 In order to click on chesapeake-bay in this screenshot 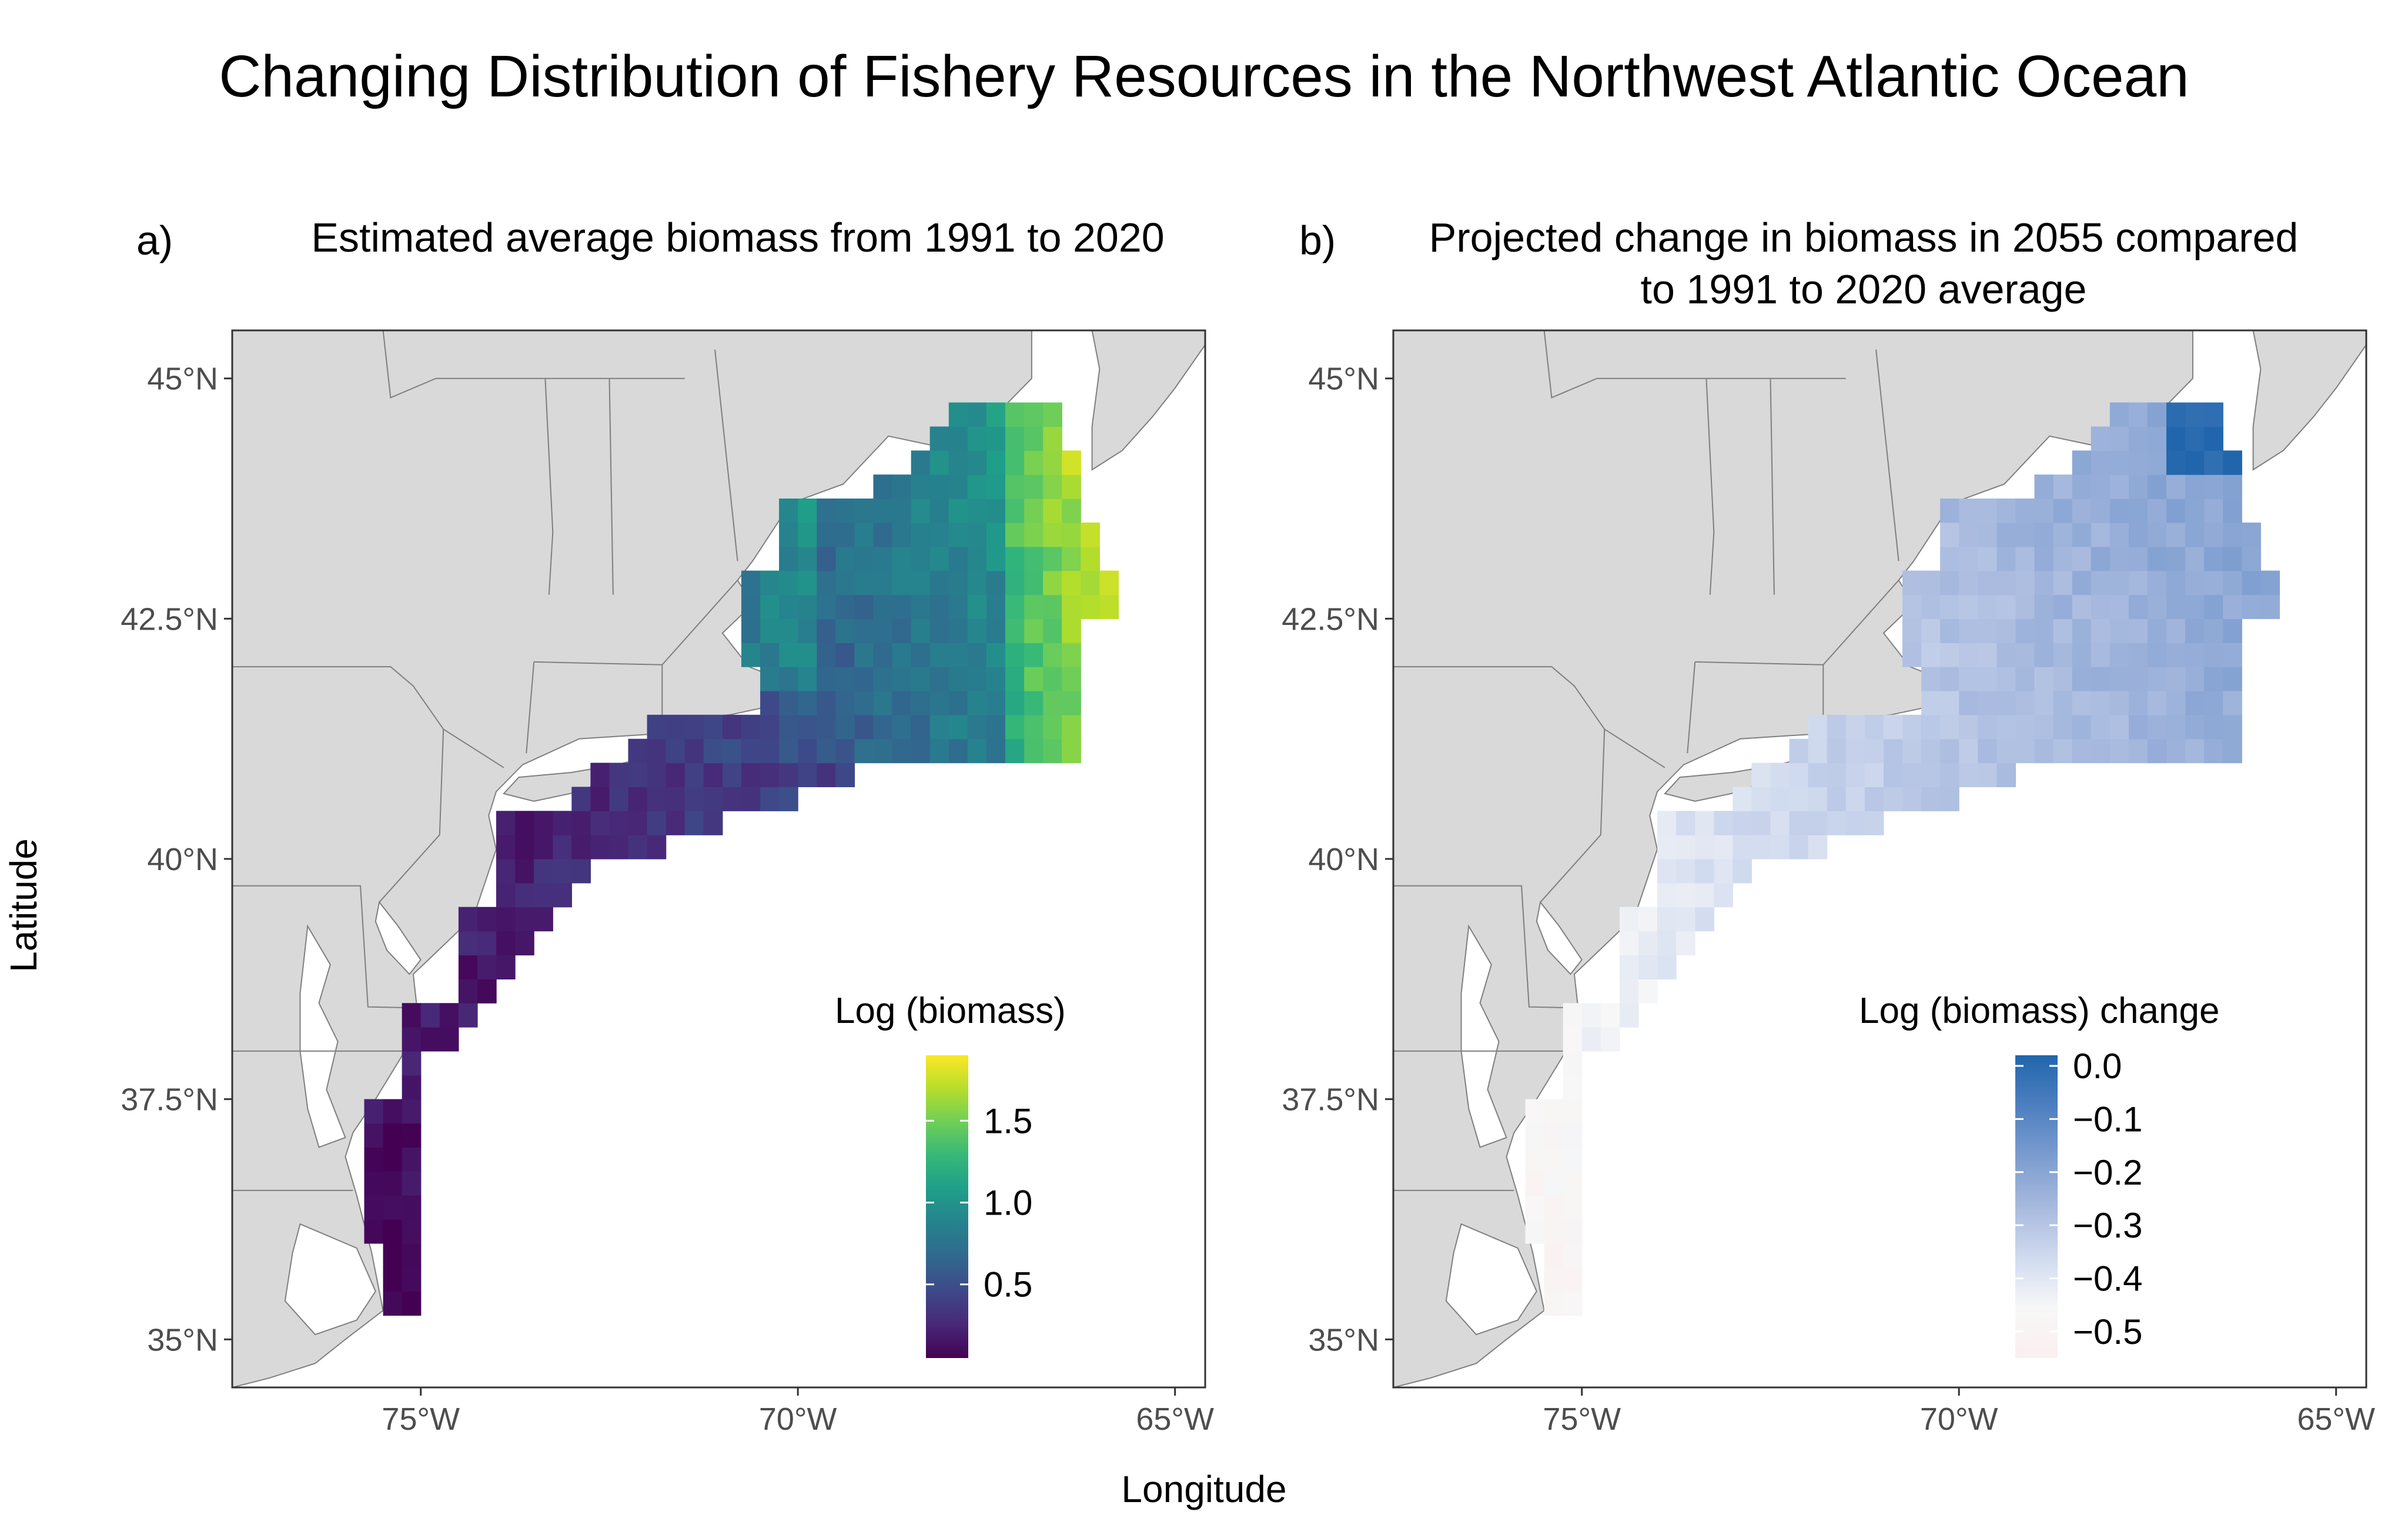, I will do `click(1483, 1036)`.